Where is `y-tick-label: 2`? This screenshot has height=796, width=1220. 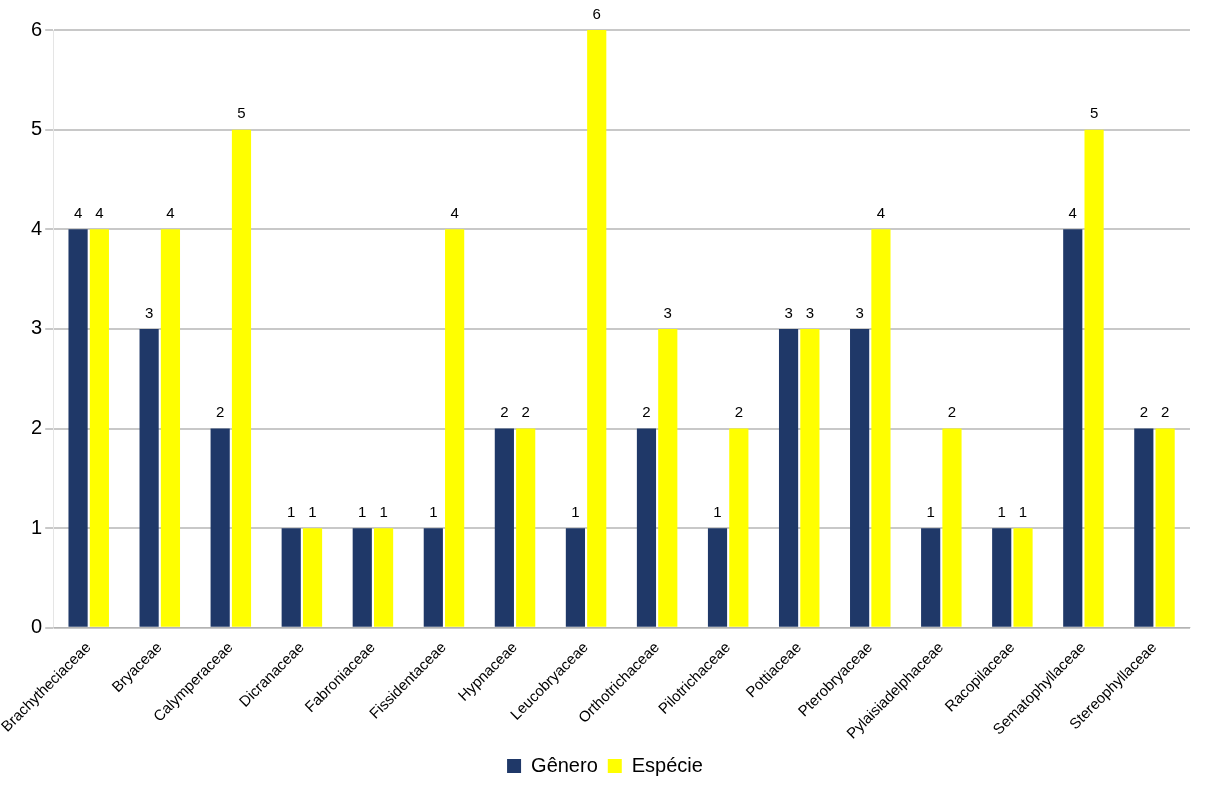 y-tick-label: 2 is located at coordinates (37, 427).